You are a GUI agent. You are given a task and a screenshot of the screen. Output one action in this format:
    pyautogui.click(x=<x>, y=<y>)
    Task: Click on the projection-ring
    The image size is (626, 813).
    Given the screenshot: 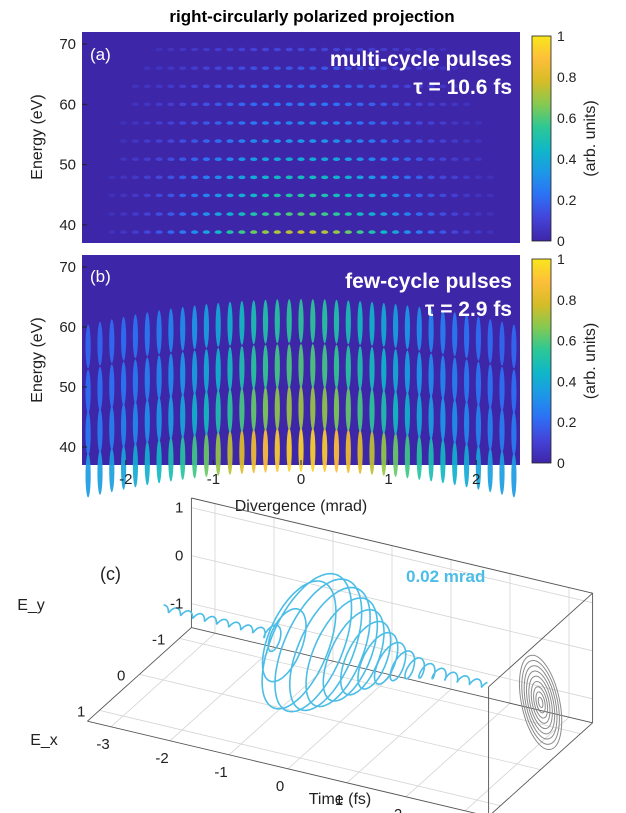 What is the action you would take?
    pyautogui.click(x=541, y=702)
    